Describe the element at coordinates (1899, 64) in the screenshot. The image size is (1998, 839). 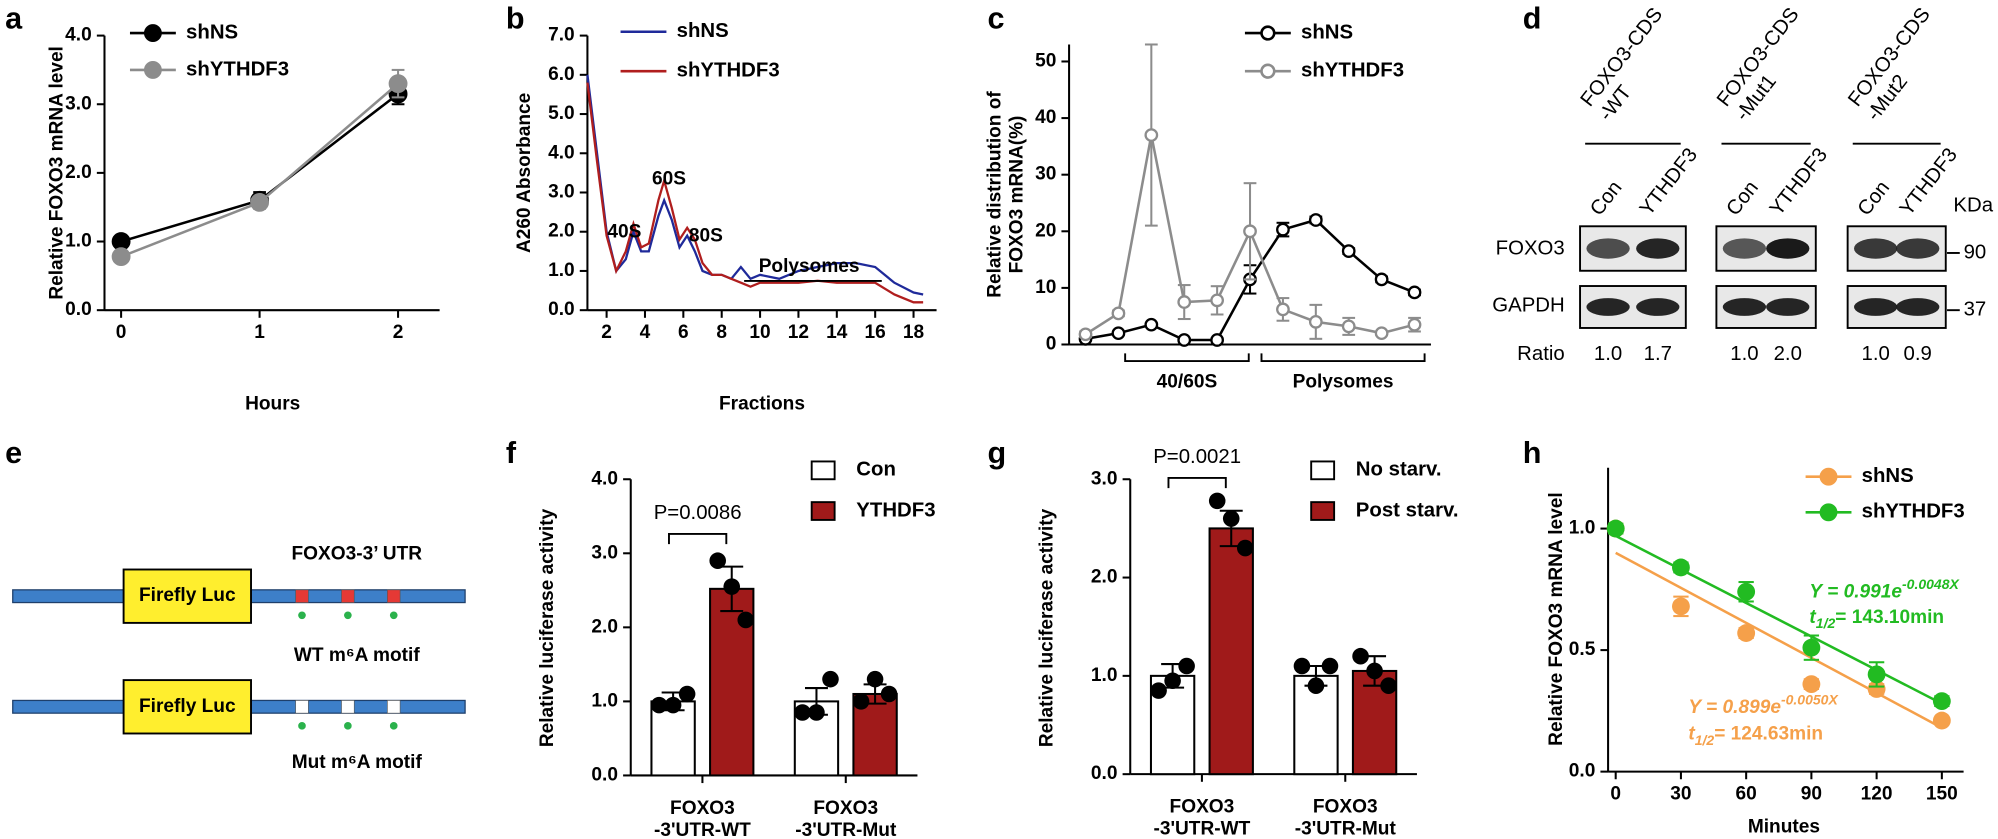
I see `group-title: FOXO3-CDS-Mut2` at that location.